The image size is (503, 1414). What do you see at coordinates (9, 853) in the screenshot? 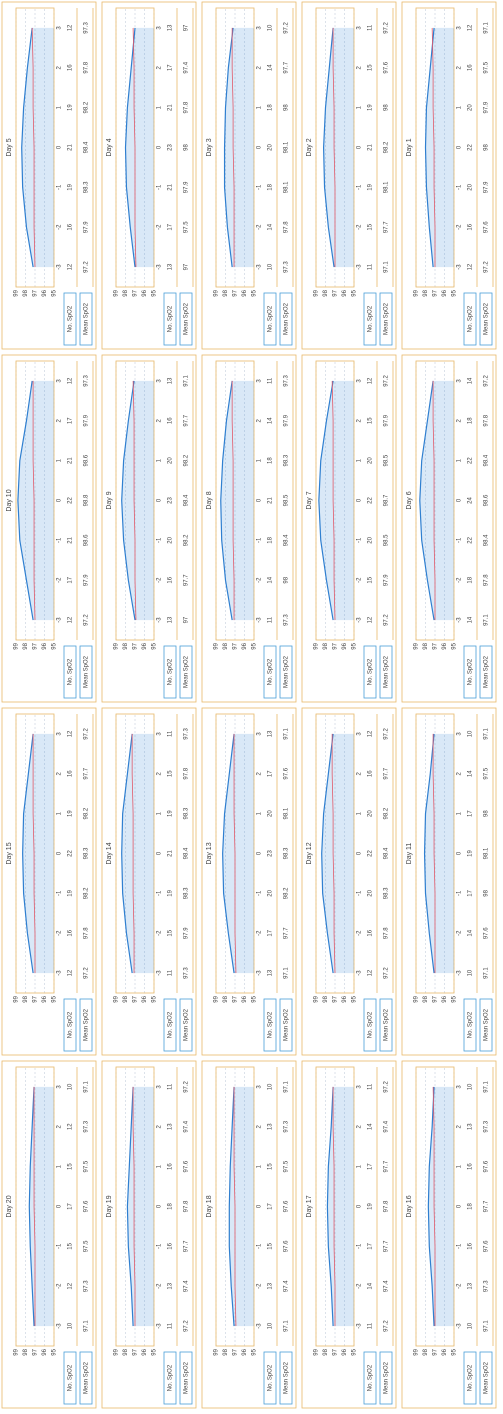
I see `chart-title: Day 15` at bounding box center [9, 853].